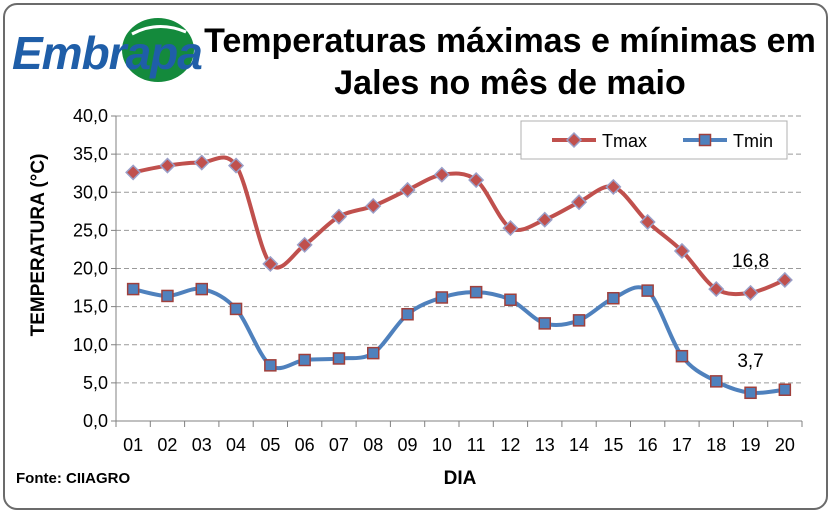 The width and height of the screenshot is (837, 526). Describe the element at coordinates (90, 230) in the screenshot. I see `y-tick-label: 25,0` at that location.